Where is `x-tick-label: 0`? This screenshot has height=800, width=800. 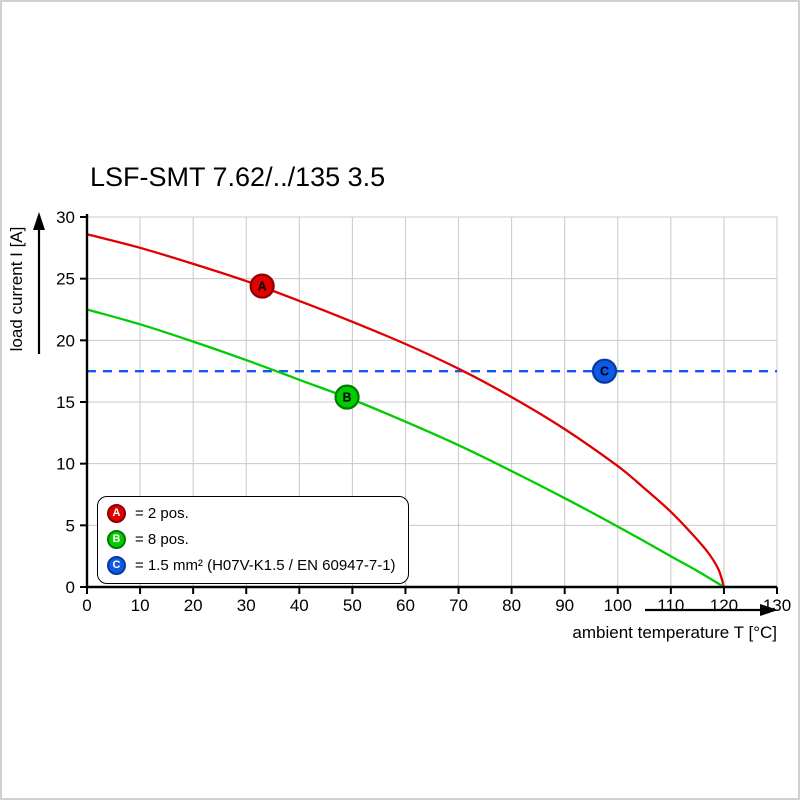
x-tick-label: 0 is located at coordinates (86, 605).